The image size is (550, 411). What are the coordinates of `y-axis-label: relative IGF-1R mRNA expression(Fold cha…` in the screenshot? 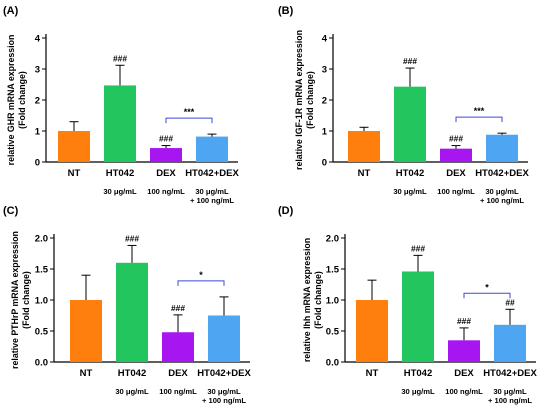 It's located at (304, 100).